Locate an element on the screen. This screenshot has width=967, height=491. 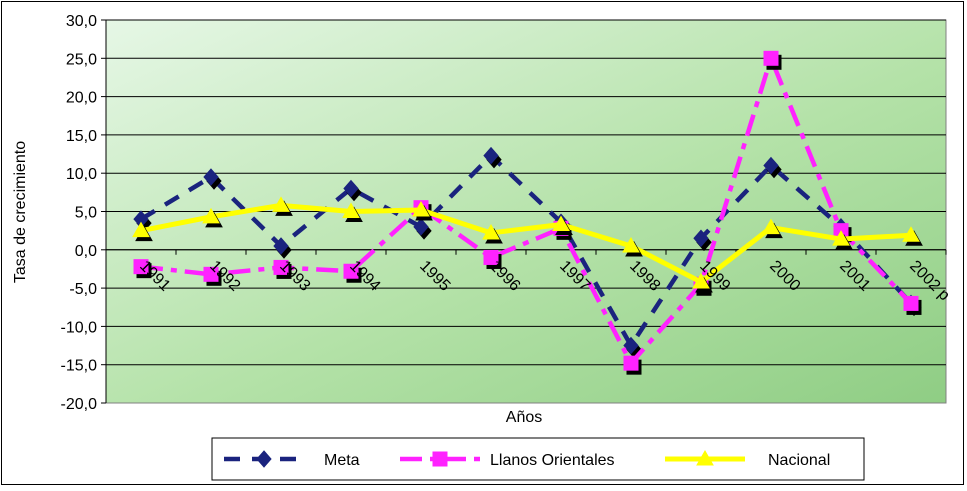
legend-item-meta: Meta is located at coordinates (292, 459).